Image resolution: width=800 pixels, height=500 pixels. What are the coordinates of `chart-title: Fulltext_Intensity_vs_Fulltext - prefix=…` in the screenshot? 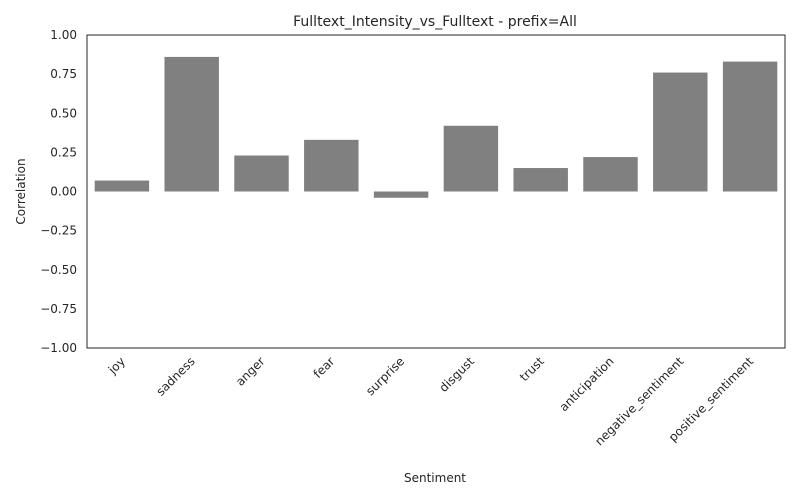 It's located at (435, 22).